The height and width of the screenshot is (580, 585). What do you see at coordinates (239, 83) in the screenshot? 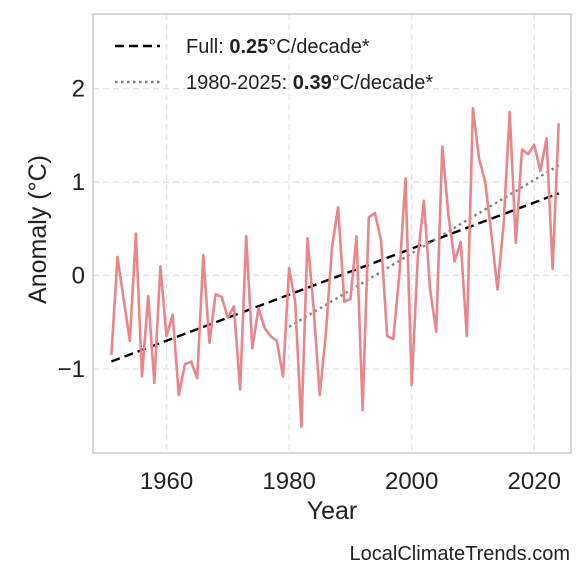
I see `legend-recent-prefix: 1980-2025:` at bounding box center [239, 83].